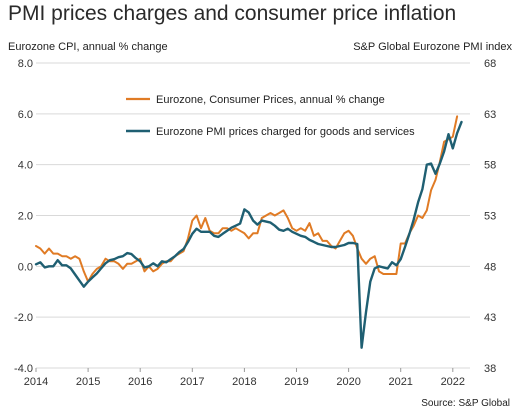 This screenshot has height=412, width=520. I want to click on x-tick-label: 2016, so click(140, 382).